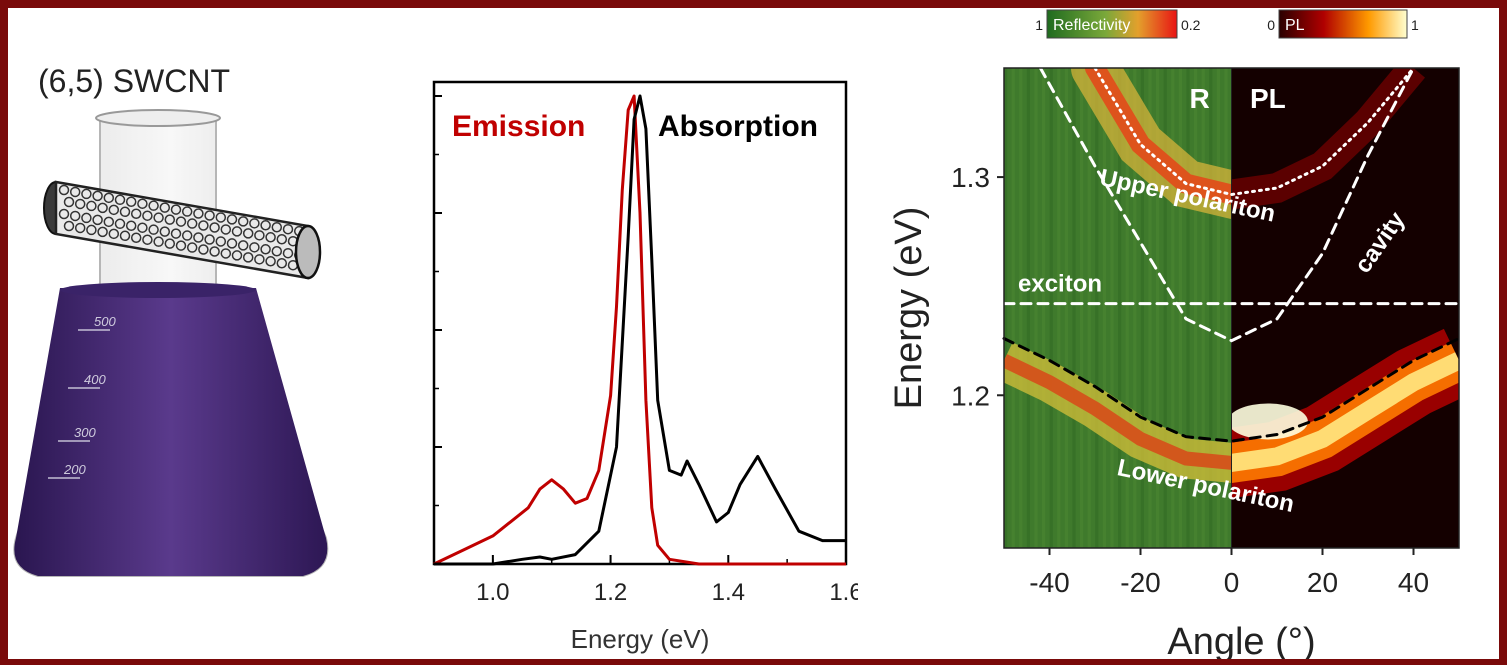  What do you see at coordinates (1200, 98) in the screenshot?
I see `r-panel-label: R` at bounding box center [1200, 98].